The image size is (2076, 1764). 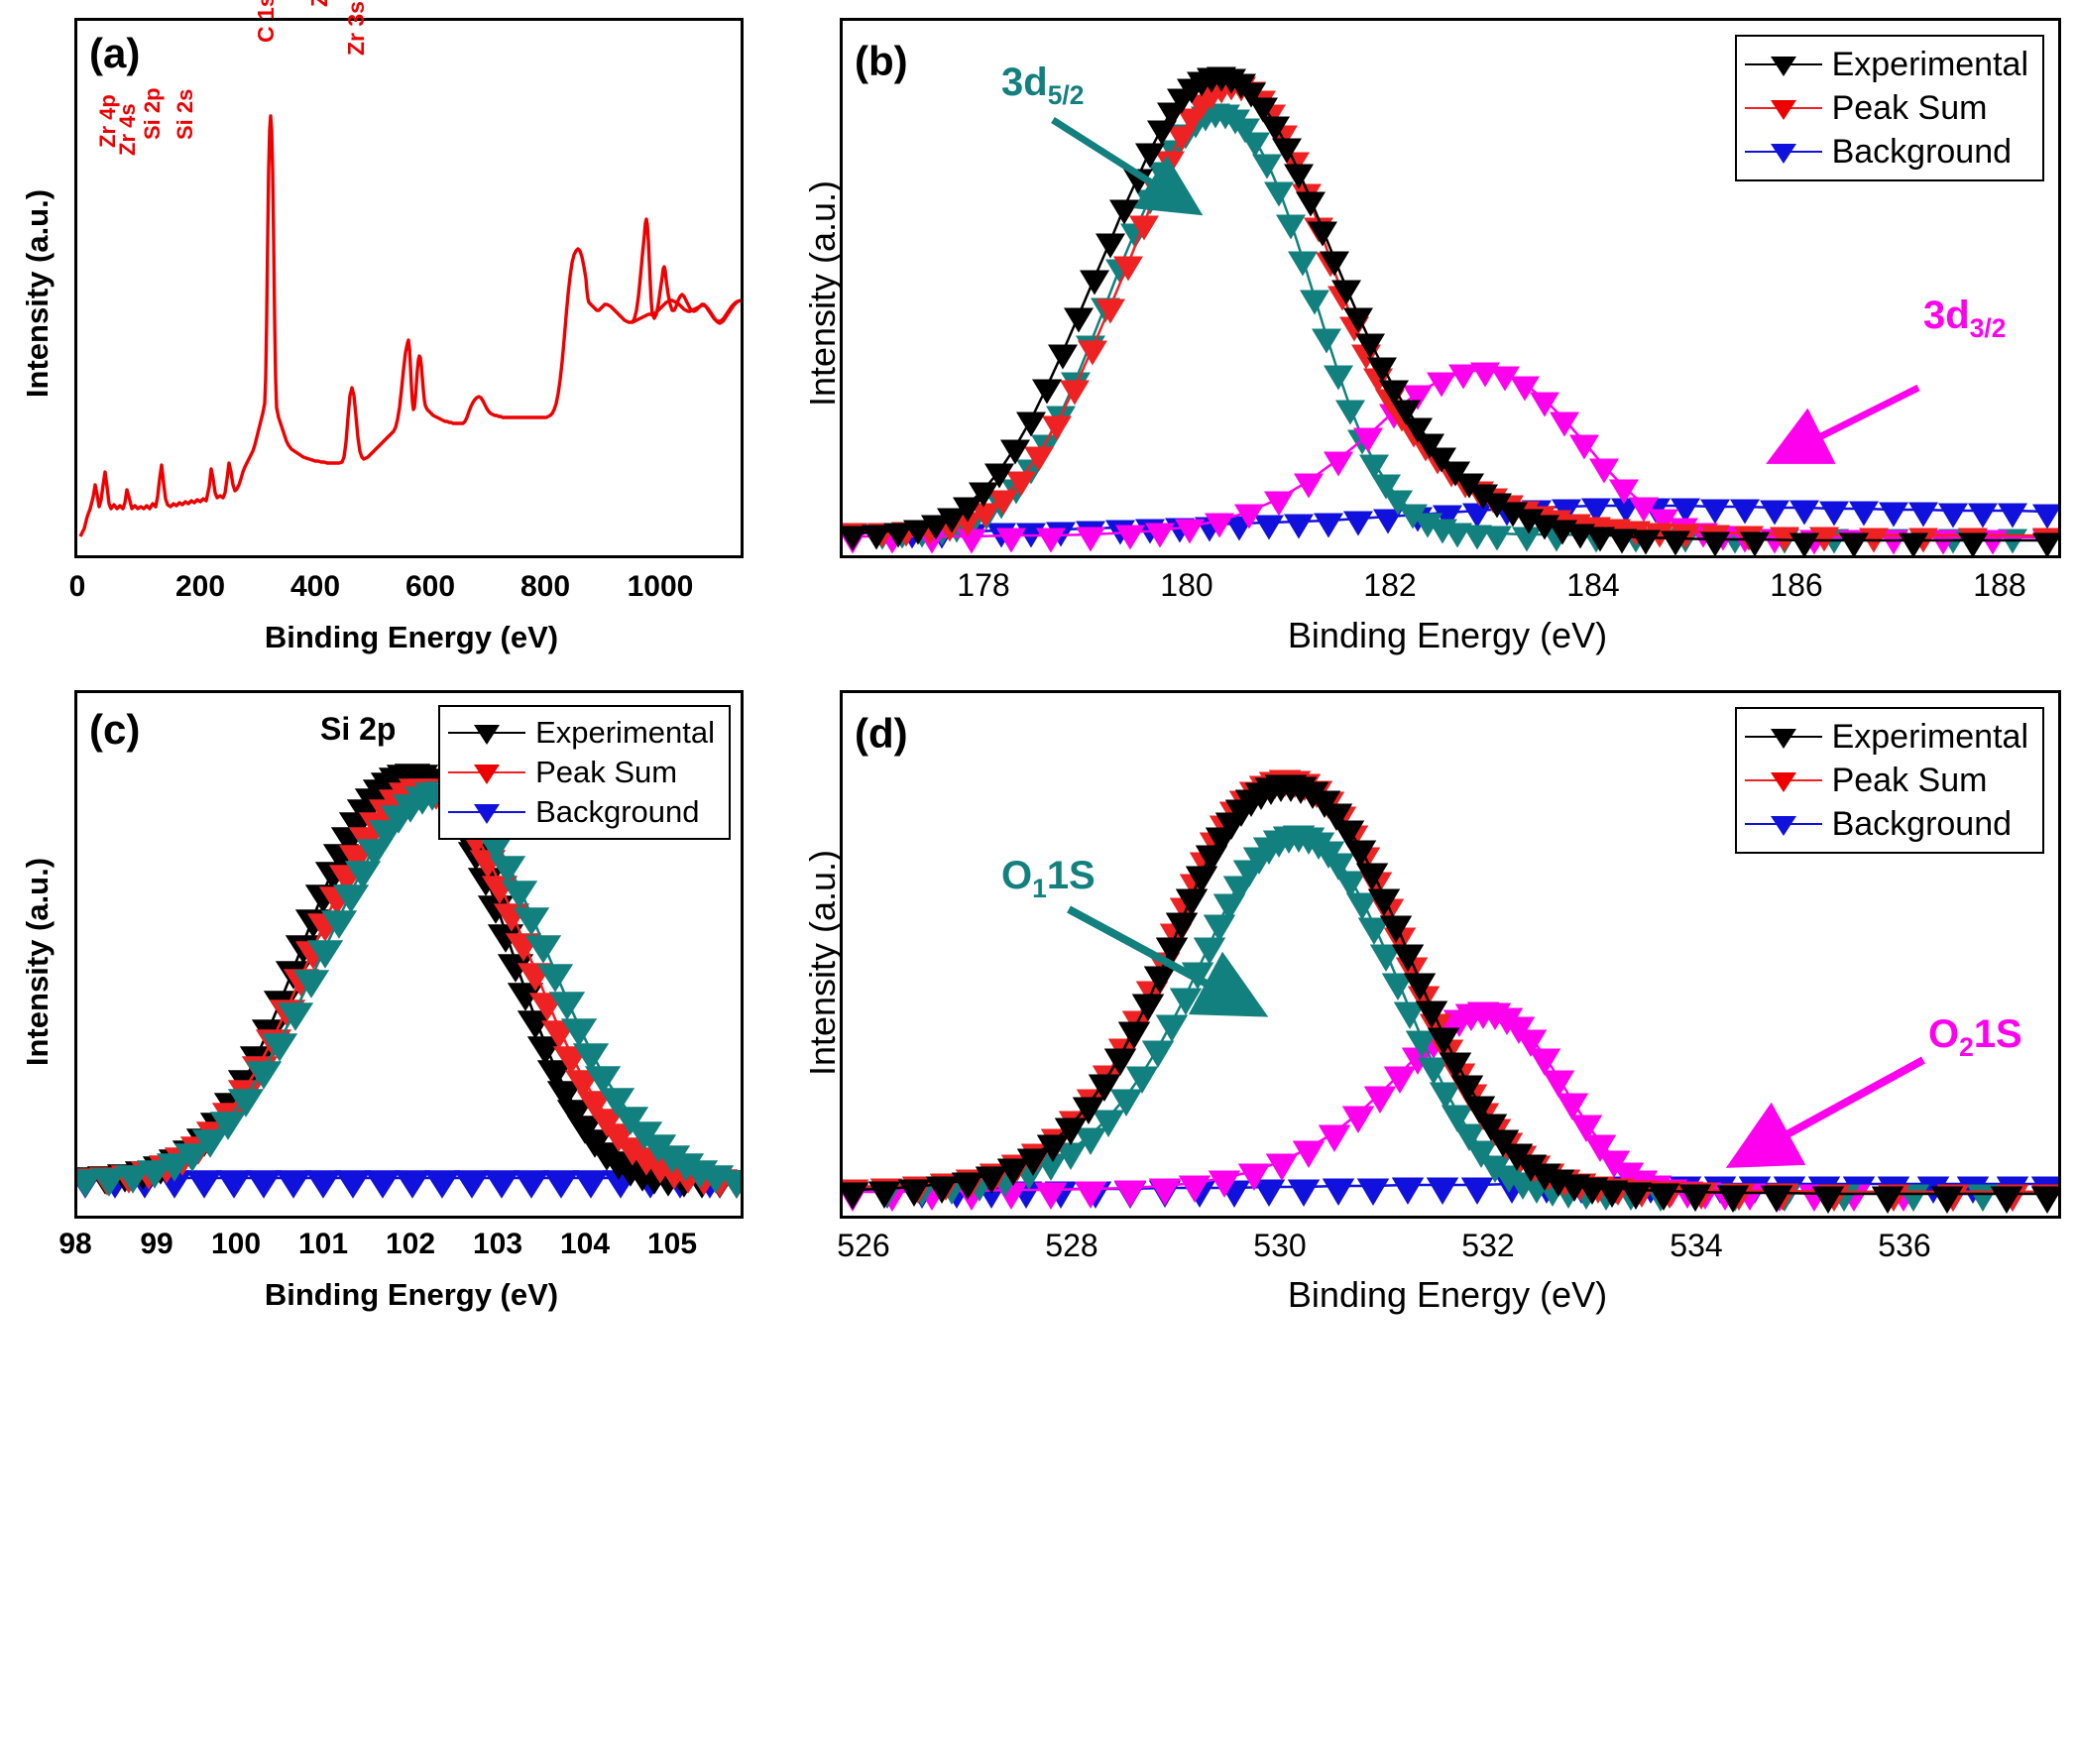 I want to click on panel-a-xtick-1000: 1000, so click(x=660, y=587).